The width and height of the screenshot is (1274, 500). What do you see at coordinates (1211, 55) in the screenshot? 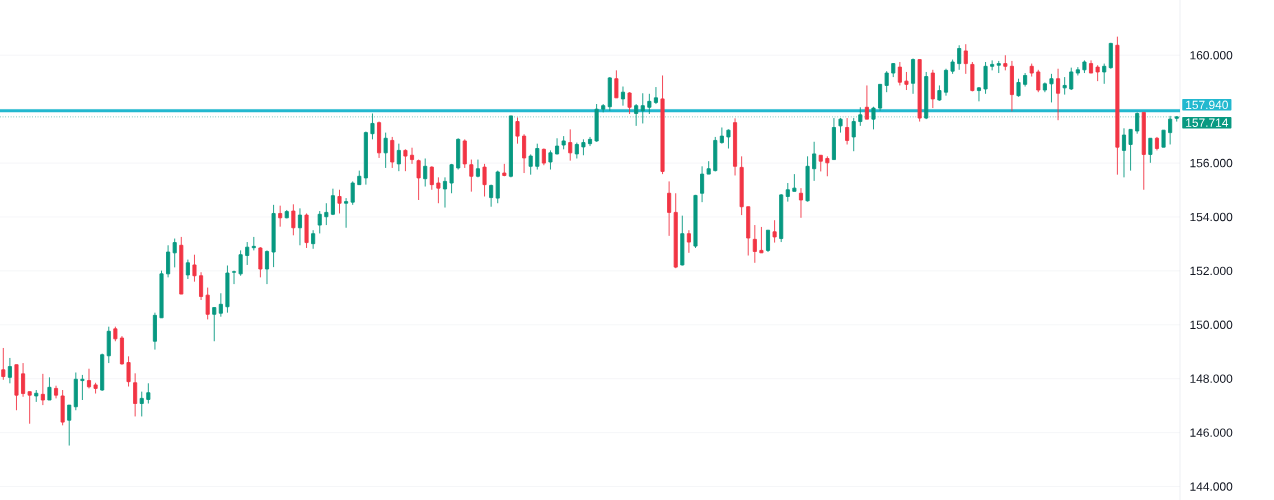
I see `y-tick-label: 160.000` at bounding box center [1211, 55].